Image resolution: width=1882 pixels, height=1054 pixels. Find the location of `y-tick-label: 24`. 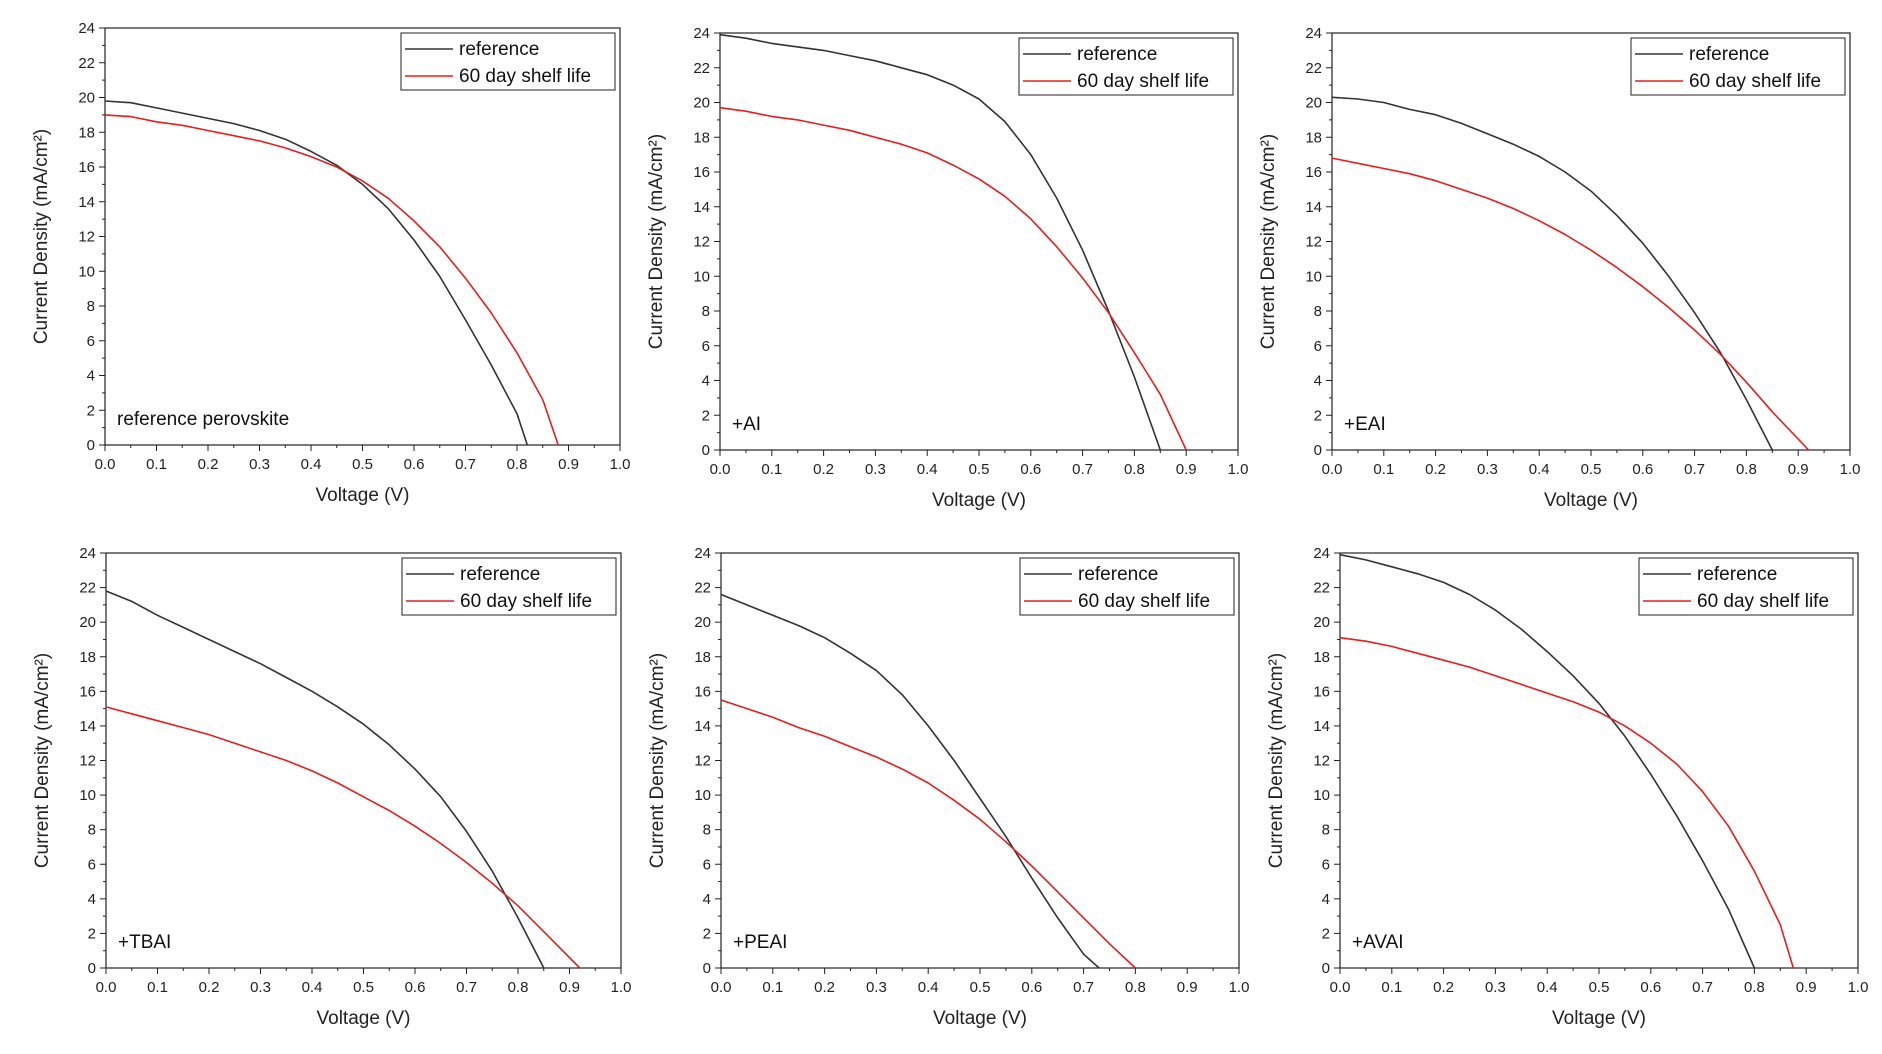

y-tick-label: 24 is located at coordinates (702, 553).